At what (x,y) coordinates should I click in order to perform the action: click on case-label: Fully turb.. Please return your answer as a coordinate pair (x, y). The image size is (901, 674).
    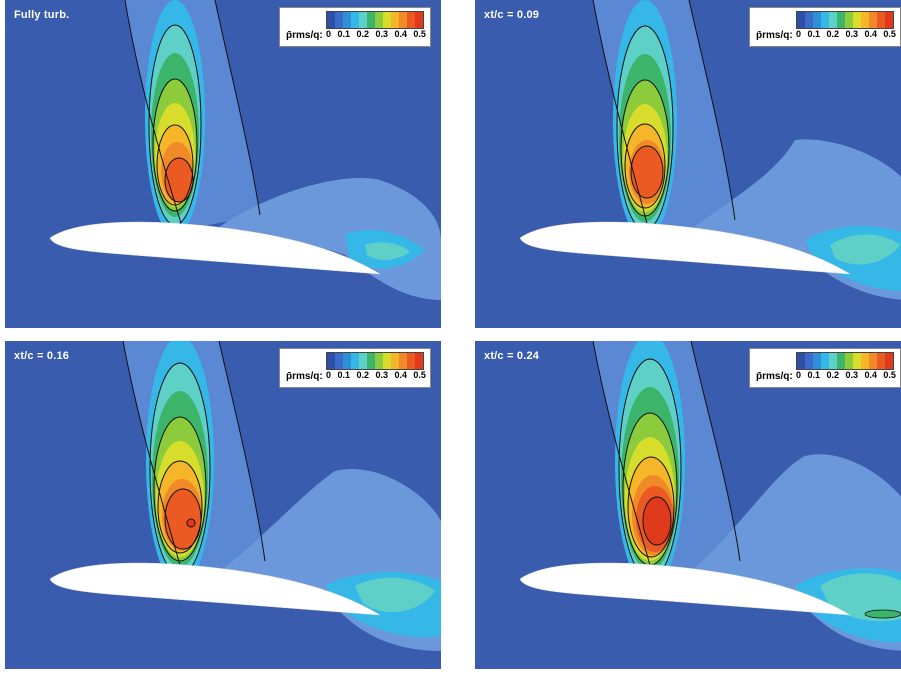
    Looking at the image, I should click on (42, 15).